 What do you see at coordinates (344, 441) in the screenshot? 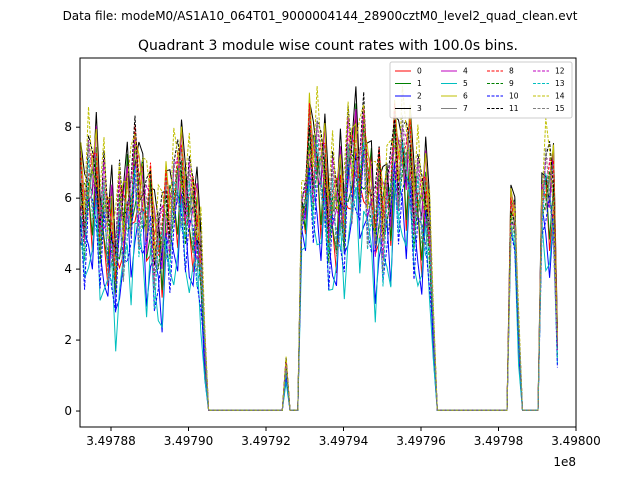
I see `x-tick-label: 3.49794` at bounding box center [344, 441].